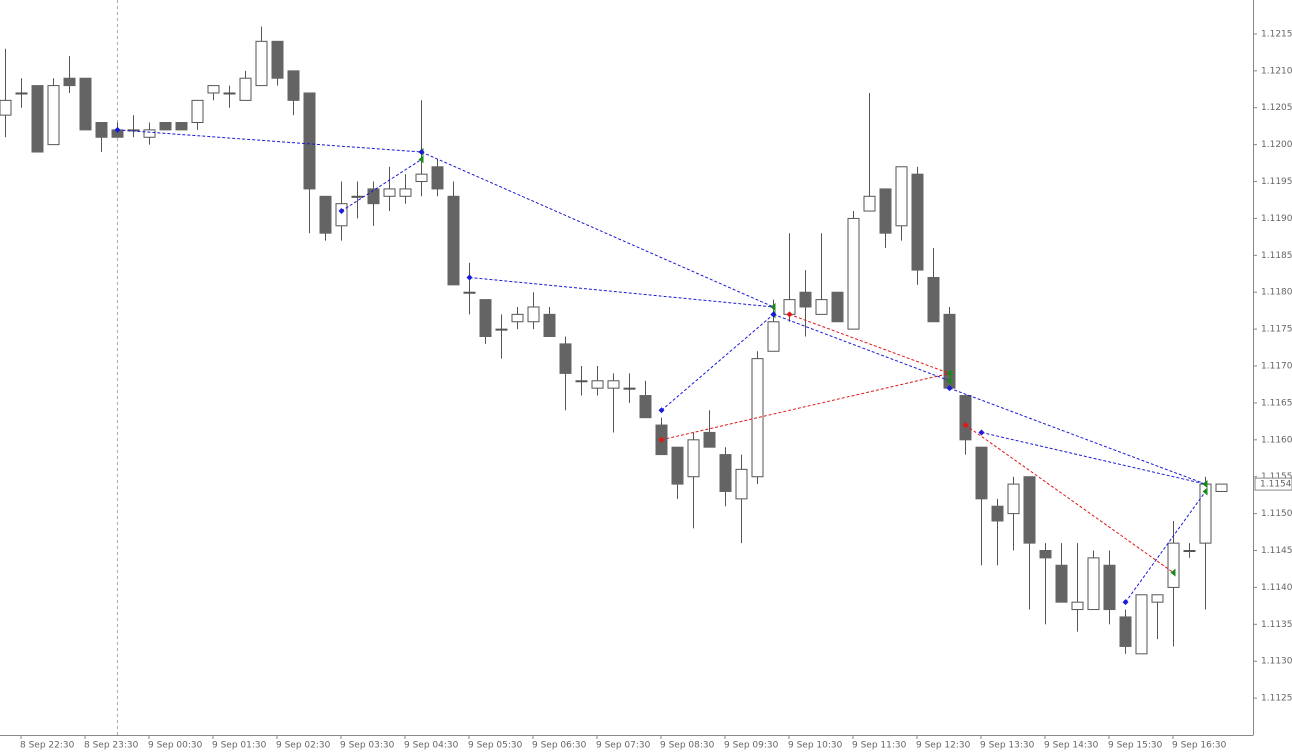  I want to click on x-tick-label: 9 Sep 03:30, so click(367, 746).